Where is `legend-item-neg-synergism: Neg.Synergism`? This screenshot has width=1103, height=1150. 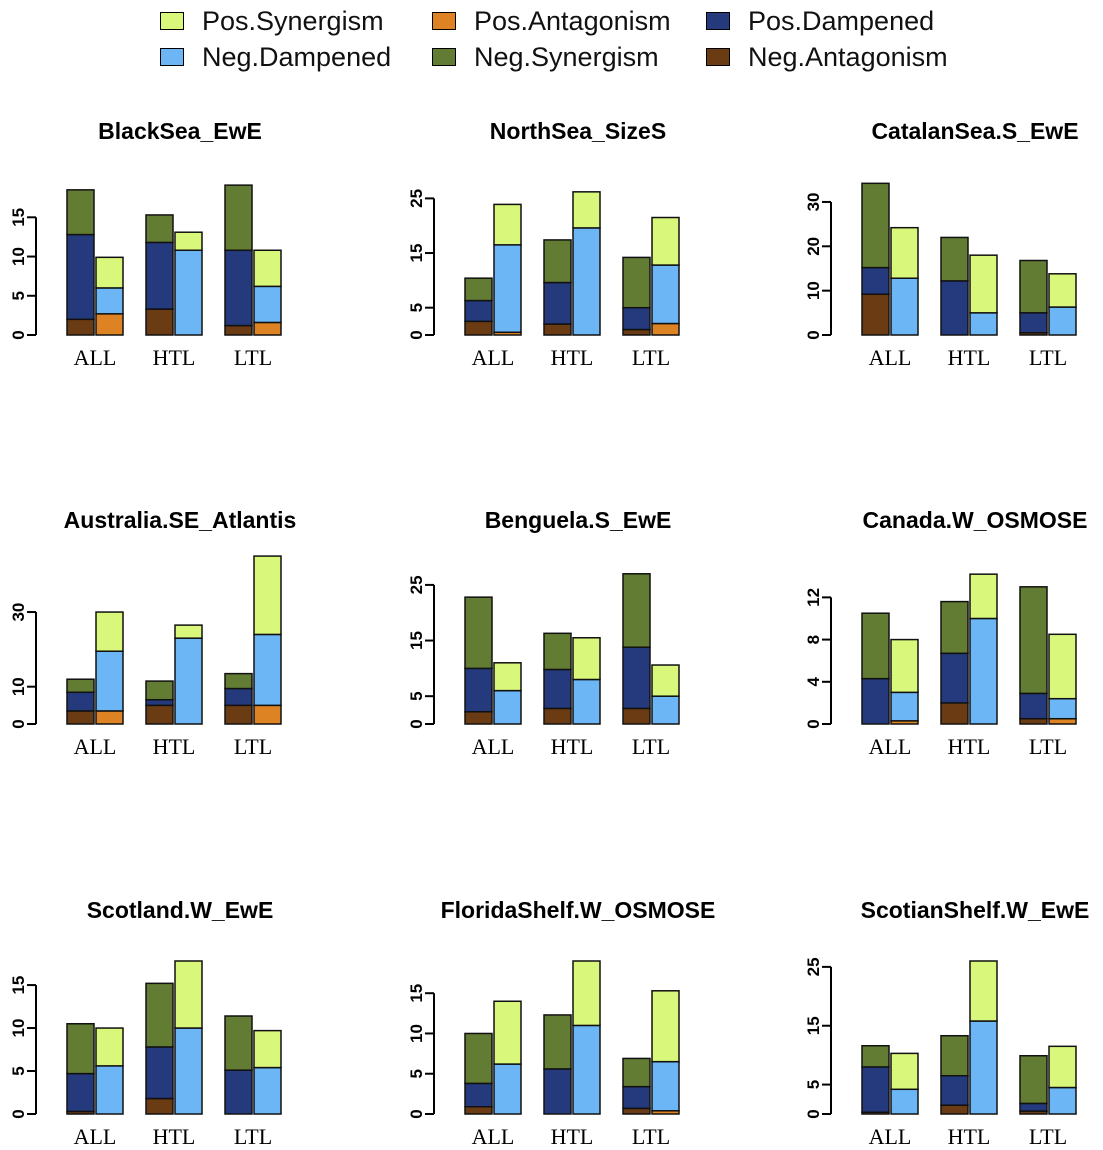 legend-item-neg-synergism: Neg.Synergism is located at coordinates (545, 57).